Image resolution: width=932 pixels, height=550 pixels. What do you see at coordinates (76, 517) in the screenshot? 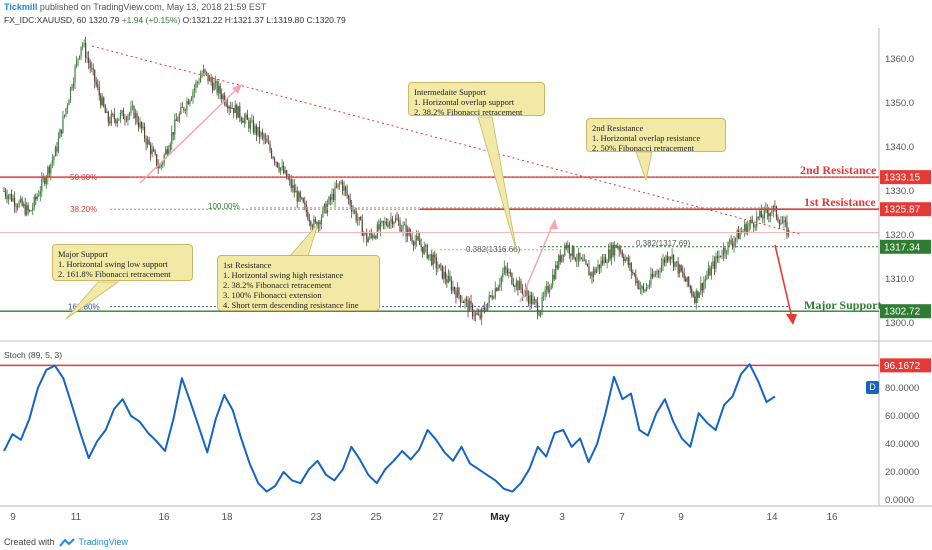
I see `time-tick-label: 11` at bounding box center [76, 517].